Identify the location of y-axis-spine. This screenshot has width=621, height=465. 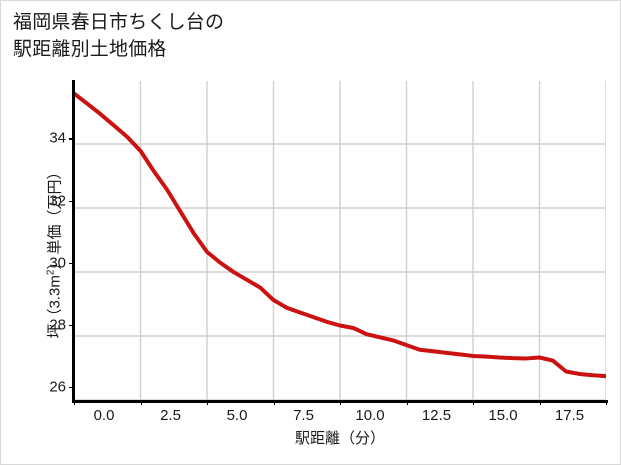
(73, 241).